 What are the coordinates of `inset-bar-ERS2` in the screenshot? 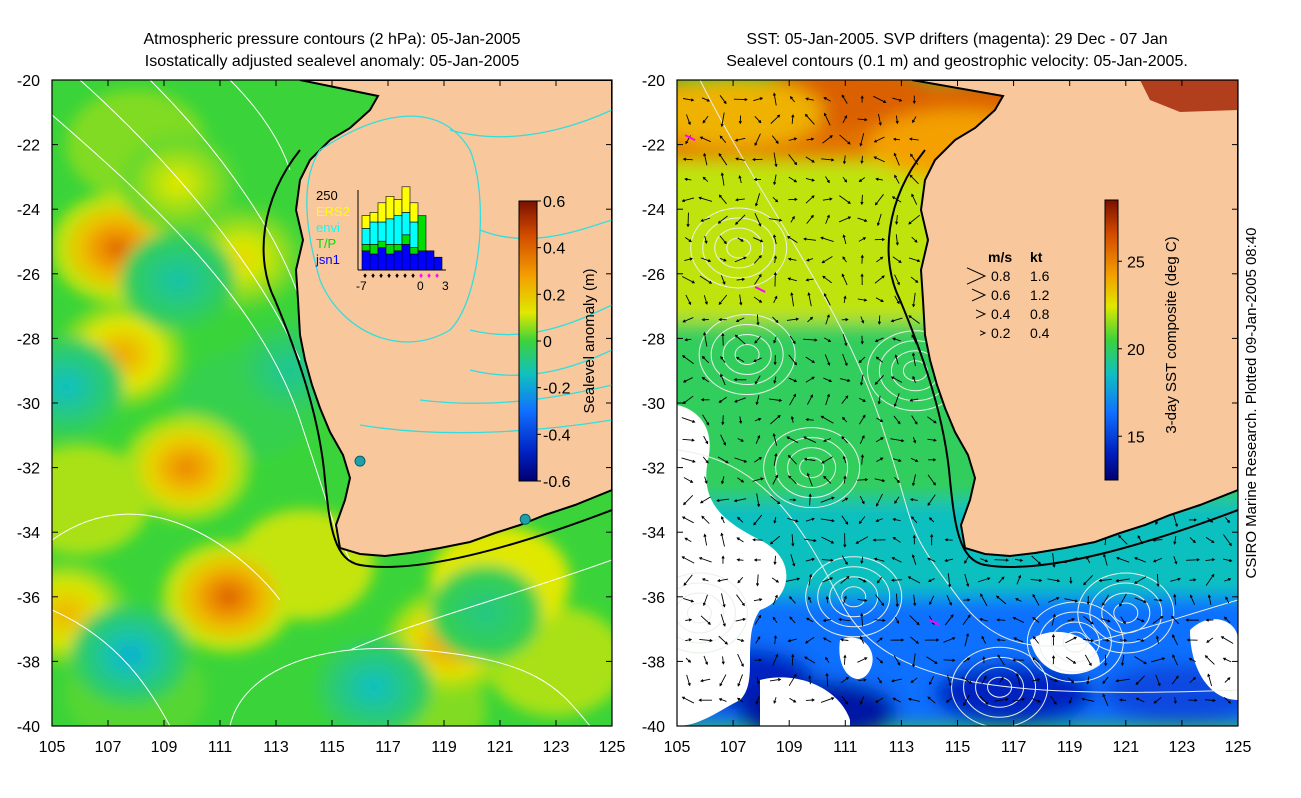 It's located at (398, 207).